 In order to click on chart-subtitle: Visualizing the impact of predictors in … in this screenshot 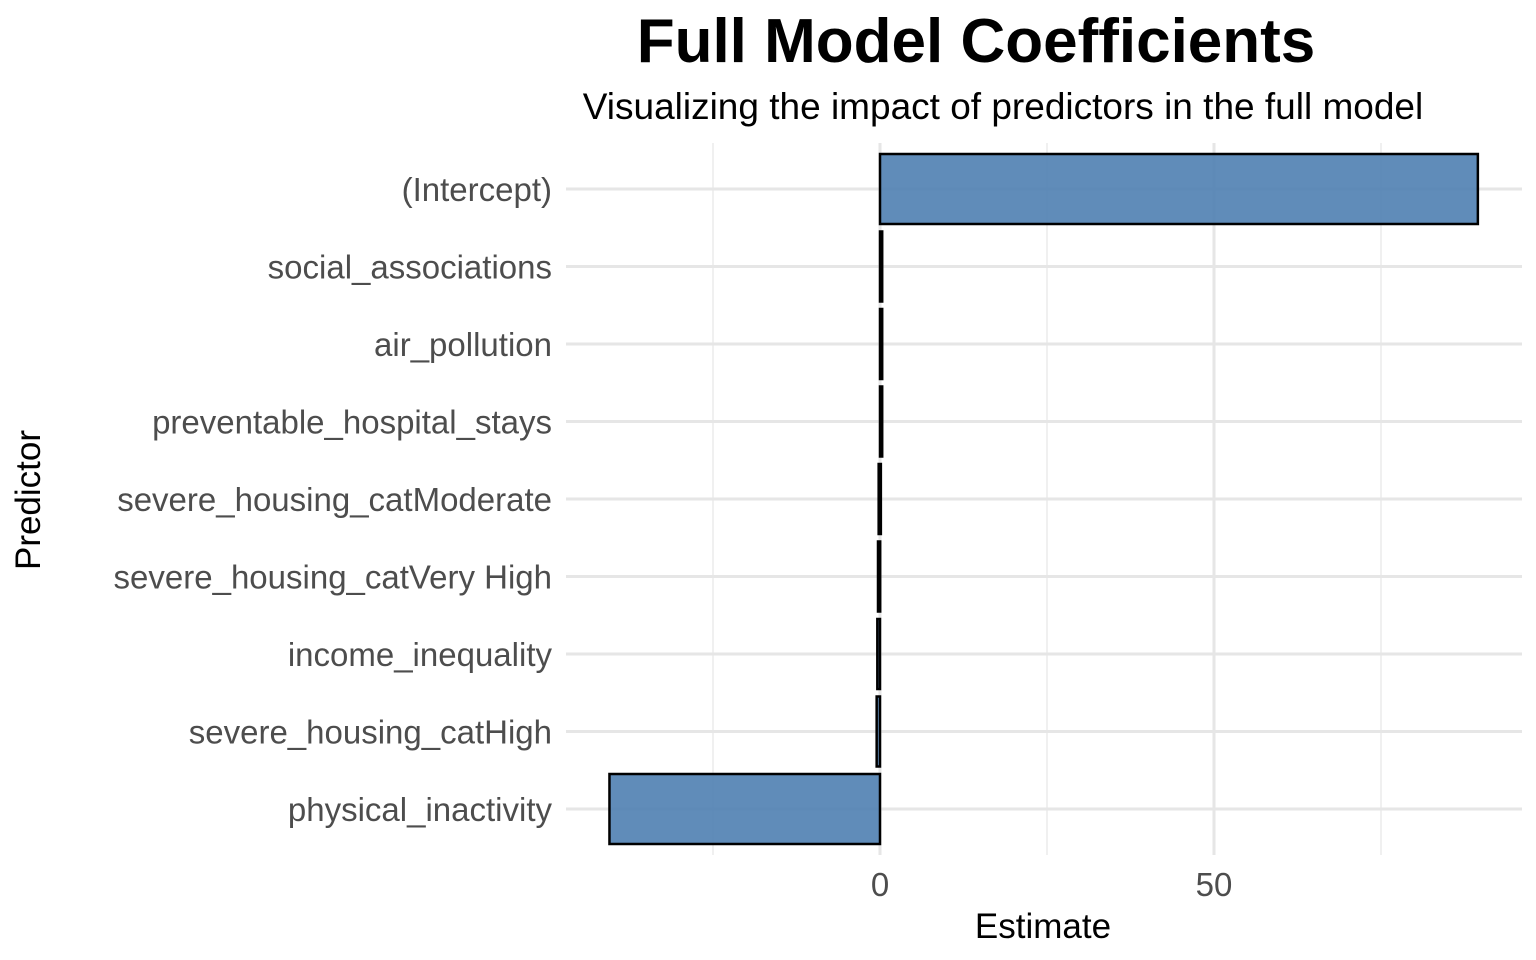, I will do `click(1003, 106)`.